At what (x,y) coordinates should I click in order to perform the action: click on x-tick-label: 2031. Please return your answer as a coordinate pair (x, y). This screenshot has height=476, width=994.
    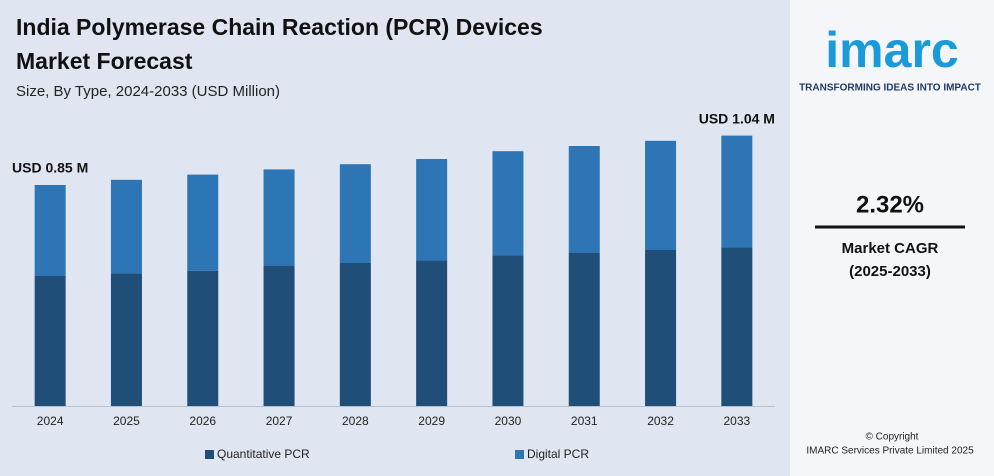
    Looking at the image, I should click on (584, 421).